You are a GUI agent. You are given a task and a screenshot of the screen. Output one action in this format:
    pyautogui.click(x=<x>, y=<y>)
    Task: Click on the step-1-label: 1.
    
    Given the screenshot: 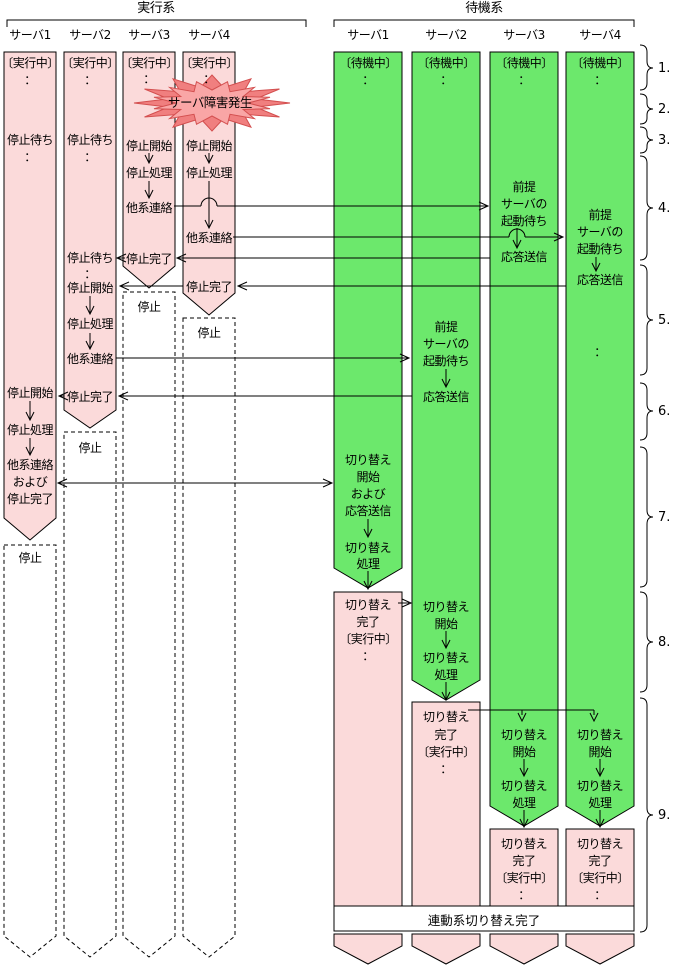 What is the action you would take?
    pyautogui.click(x=664, y=68)
    